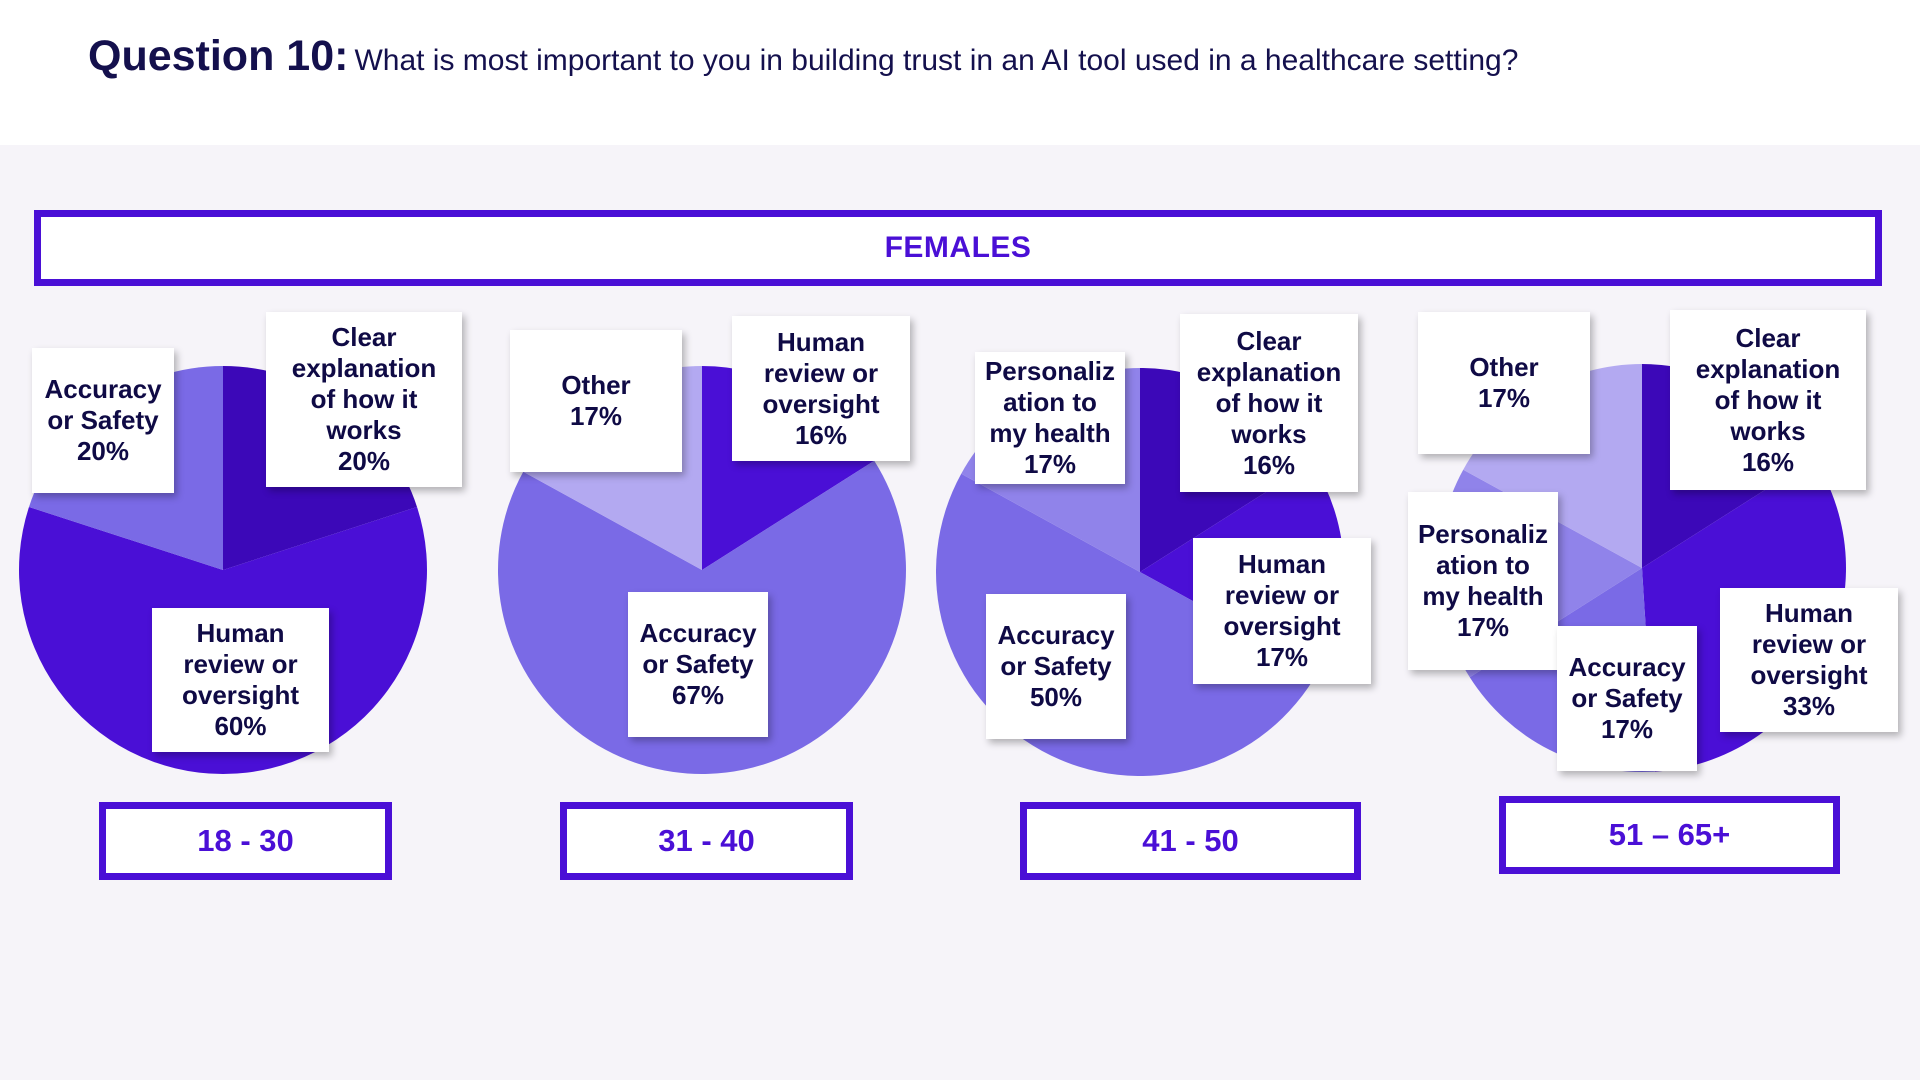 The height and width of the screenshot is (1080, 1920). I want to click on label-c3-accuracy: Accuracy or Safety 50%, so click(1056, 666).